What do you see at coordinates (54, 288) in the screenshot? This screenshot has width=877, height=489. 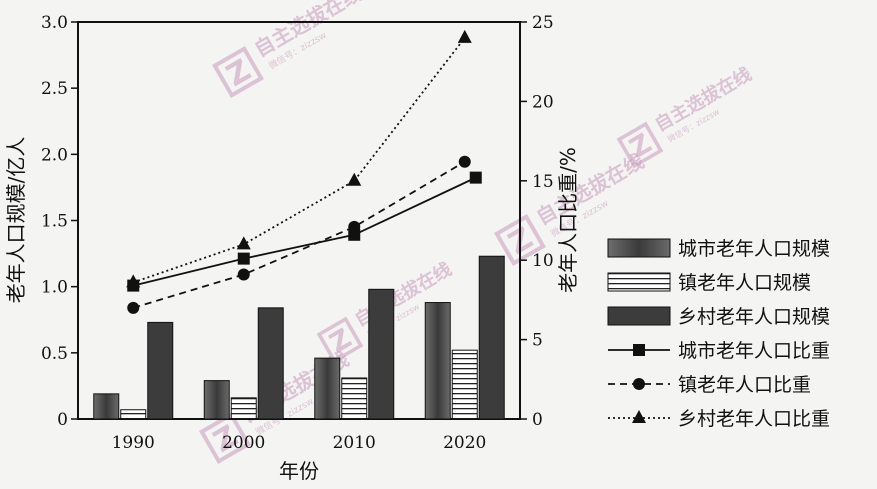 I see `left-tick-label: 1.0` at bounding box center [54, 288].